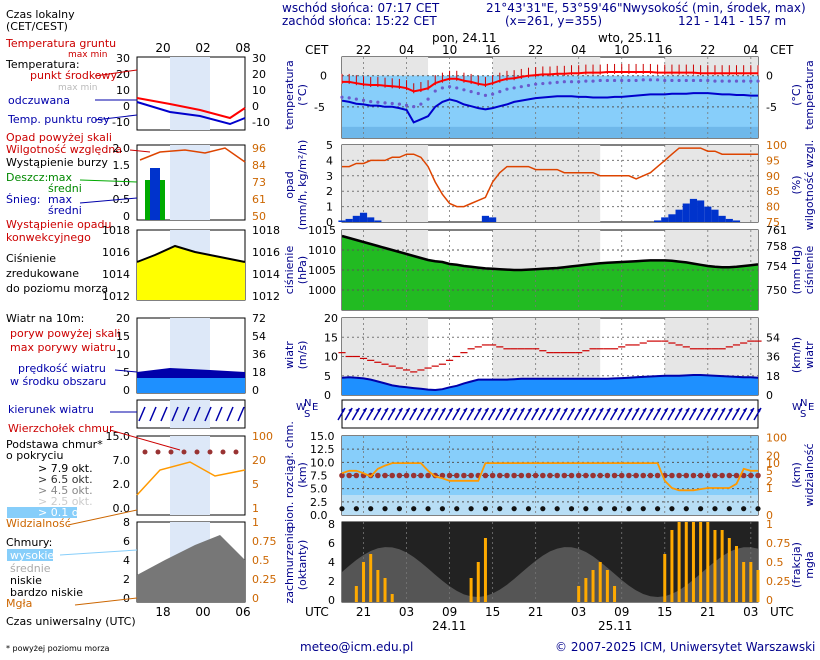  I want to click on small-temp-tick-l-0: 30, so click(123, 58).